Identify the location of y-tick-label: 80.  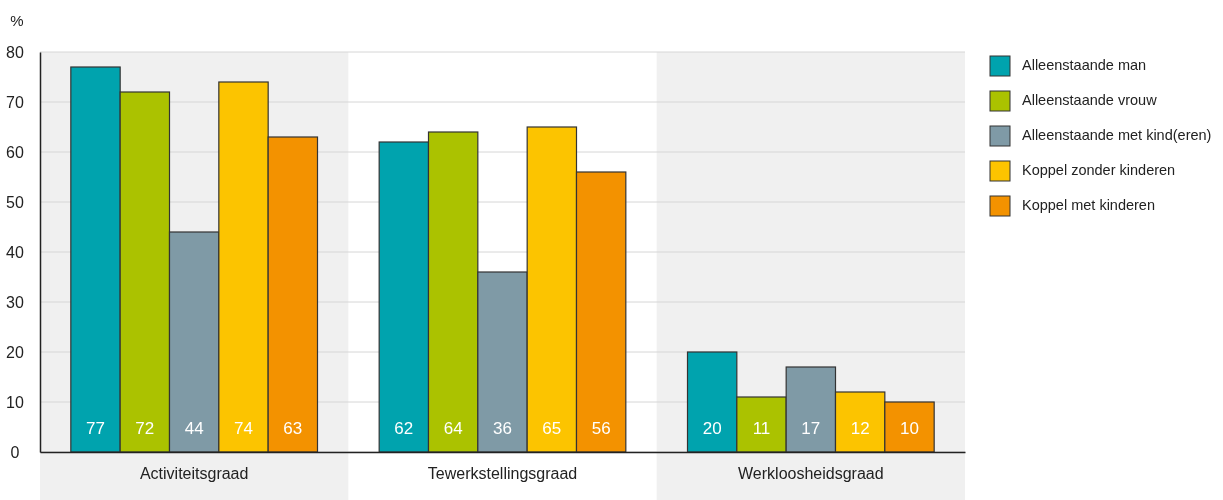
(15, 52).